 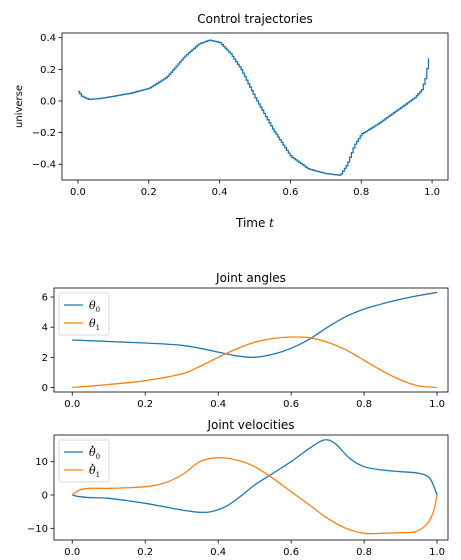 What do you see at coordinates (48, 38) in the screenshot?
I see `y-tick-label: 0.4` at bounding box center [48, 38].